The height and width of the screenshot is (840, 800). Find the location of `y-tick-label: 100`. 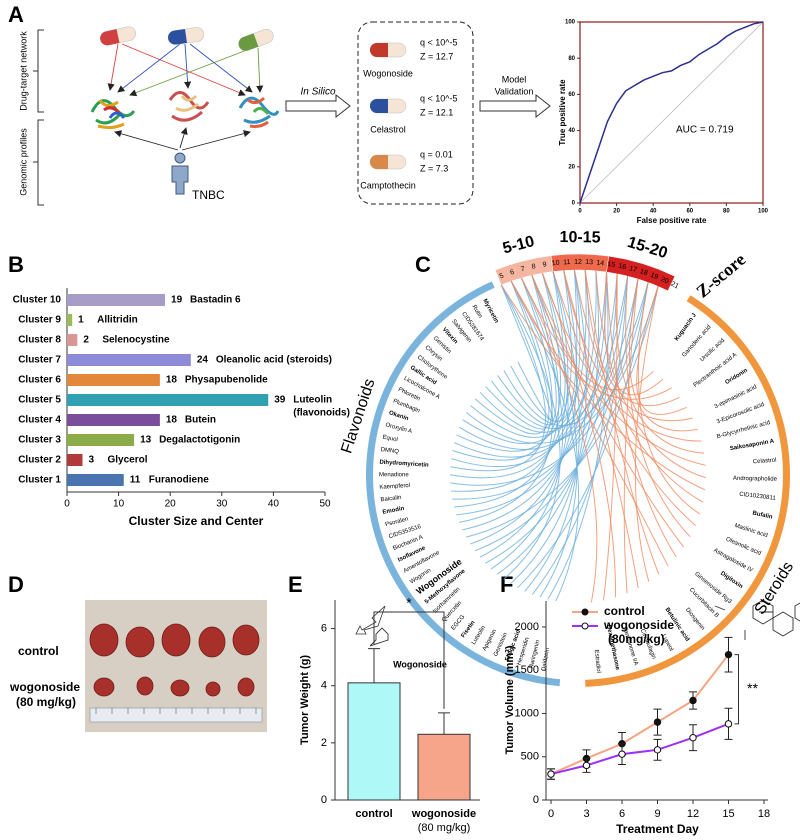

y-tick-label: 100 is located at coordinates (570, 23).